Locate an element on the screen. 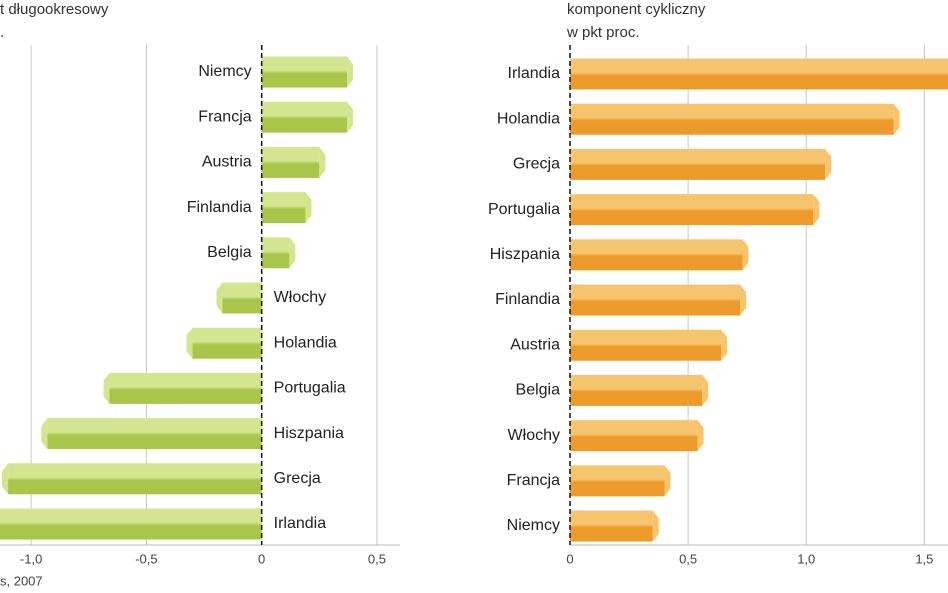 The height and width of the screenshot is (593, 948). source-note: s, 2007 is located at coordinates (21, 580).